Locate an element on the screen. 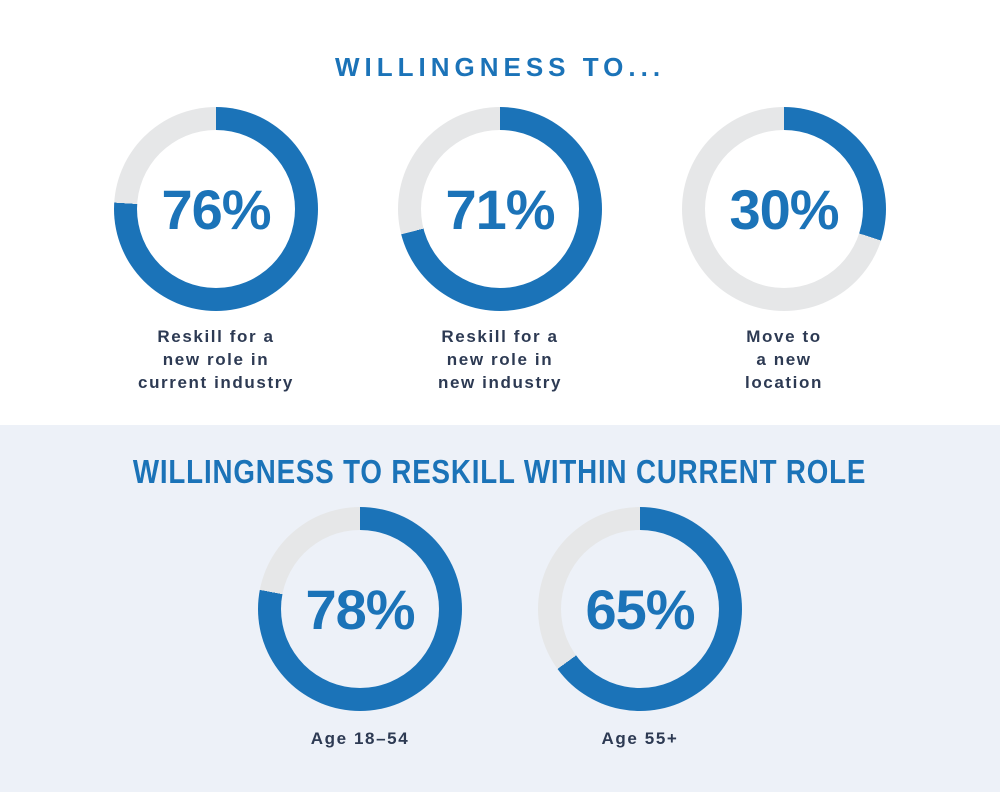 The image size is (1000, 792). caption-line: Age 55+ is located at coordinates (640, 738).